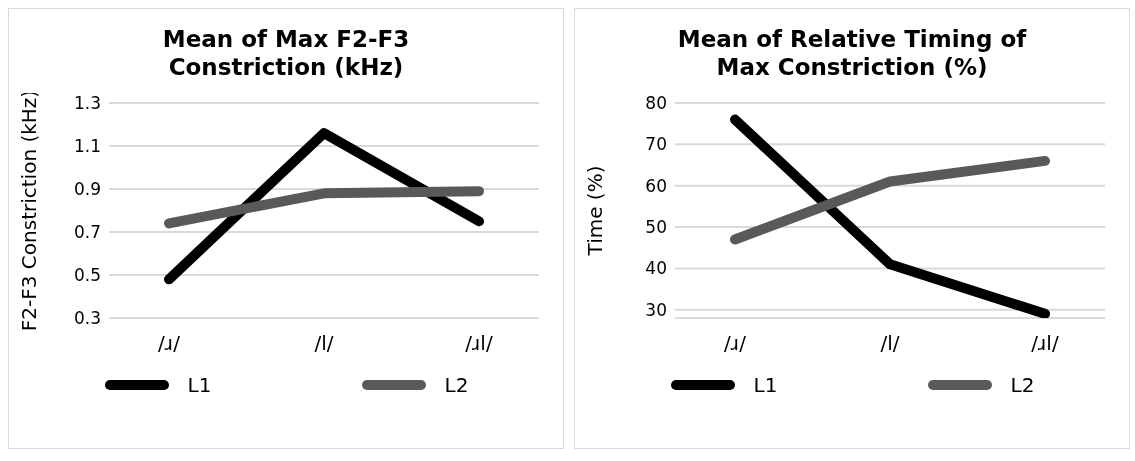  What do you see at coordinates (87, 232) in the screenshot?
I see `y-tick-label: 0.7` at bounding box center [87, 232].